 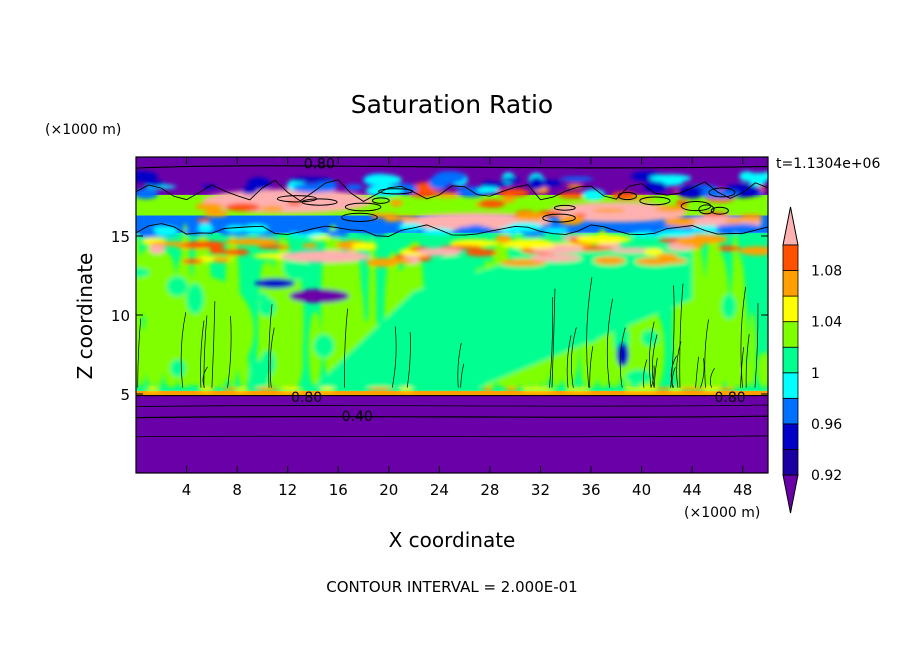 What do you see at coordinates (826, 323) in the screenshot?
I see `colorbar-label: 1.04` at bounding box center [826, 323].